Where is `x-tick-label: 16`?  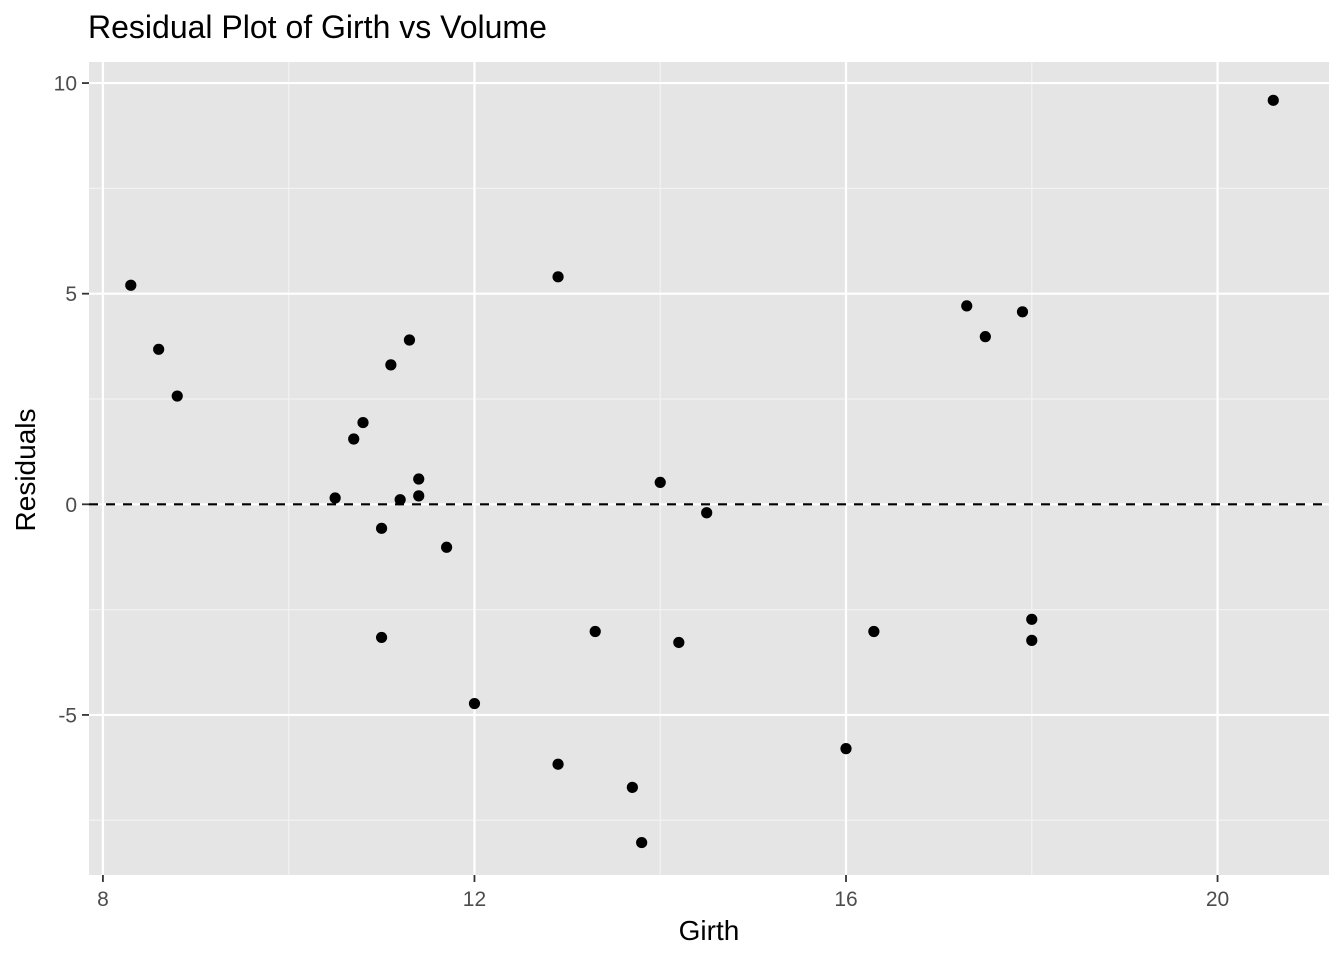
x-tick-label: 16 is located at coordinates (845, 899).